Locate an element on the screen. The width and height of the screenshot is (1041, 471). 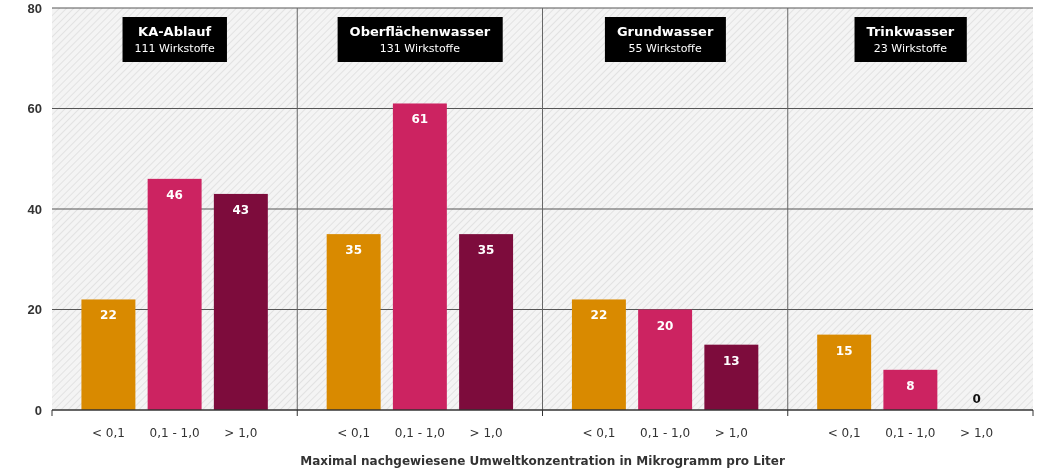
annotation: KA-Ablauf 111 Wirkstoffe is located at coordinates (174, 39).